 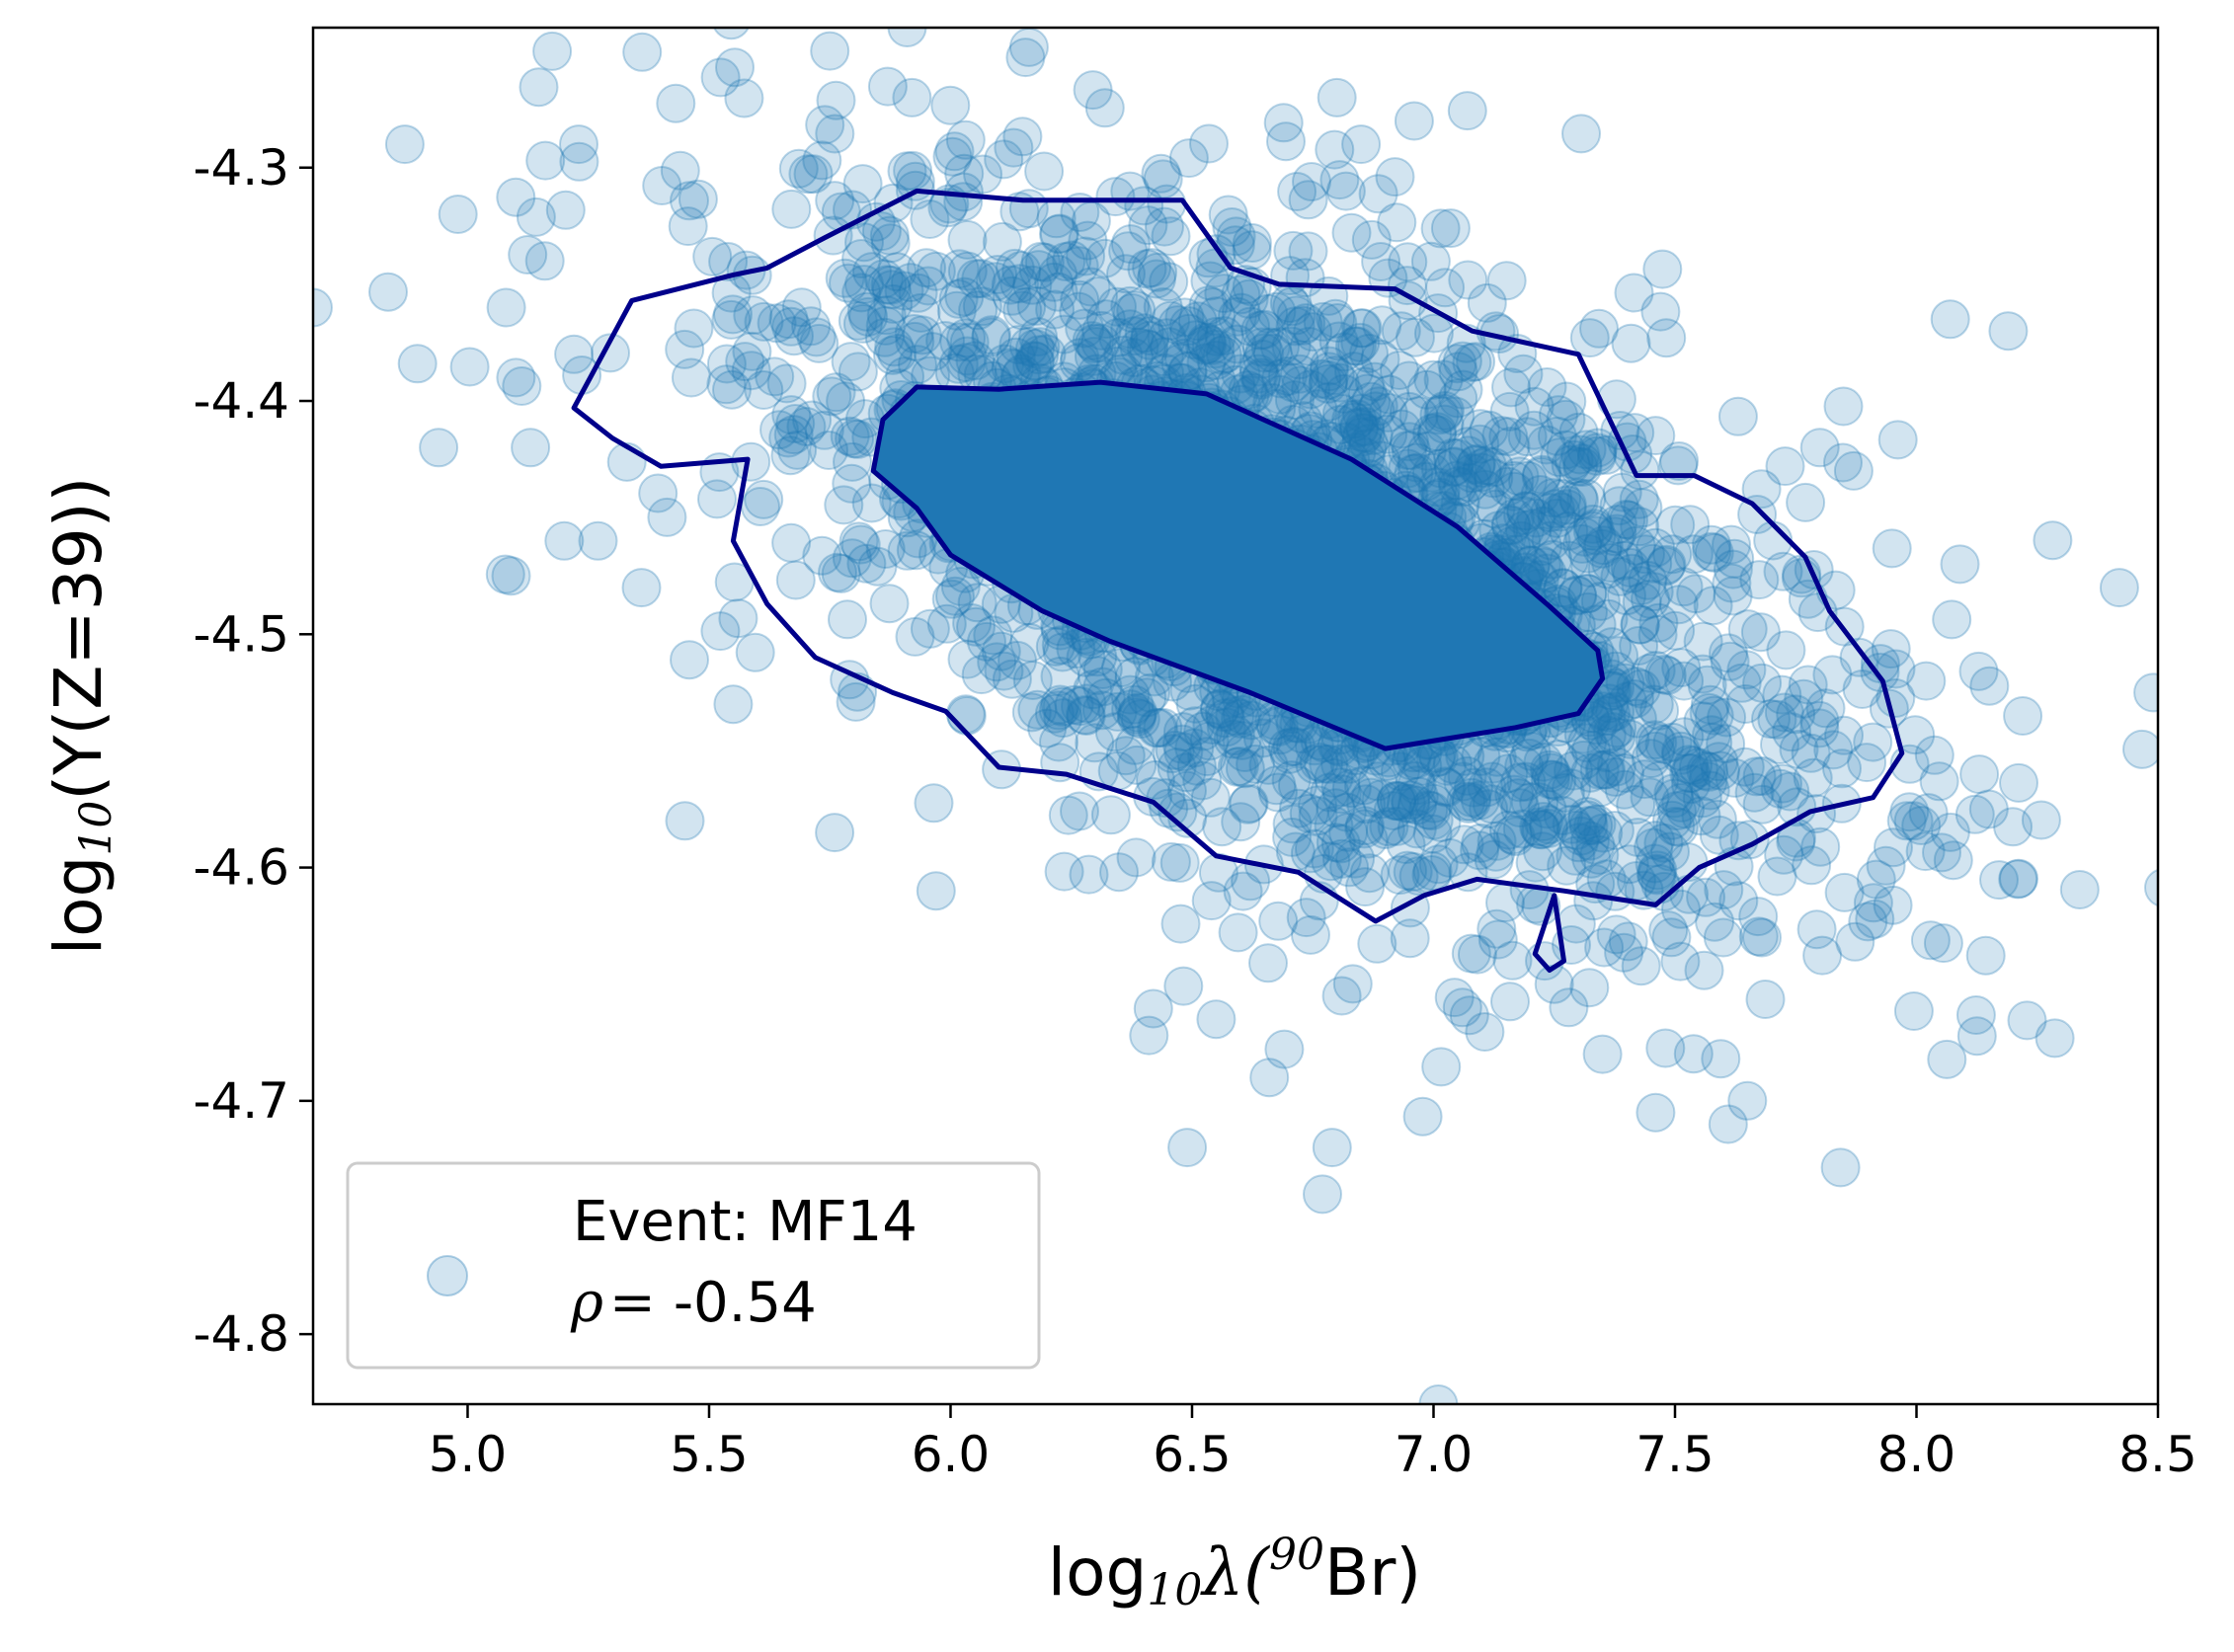 What do you see at coordinates (586, 1303) in the screenshot?
I see `legend-rho-symbol: ρ` at bounding box center [586, 1303].